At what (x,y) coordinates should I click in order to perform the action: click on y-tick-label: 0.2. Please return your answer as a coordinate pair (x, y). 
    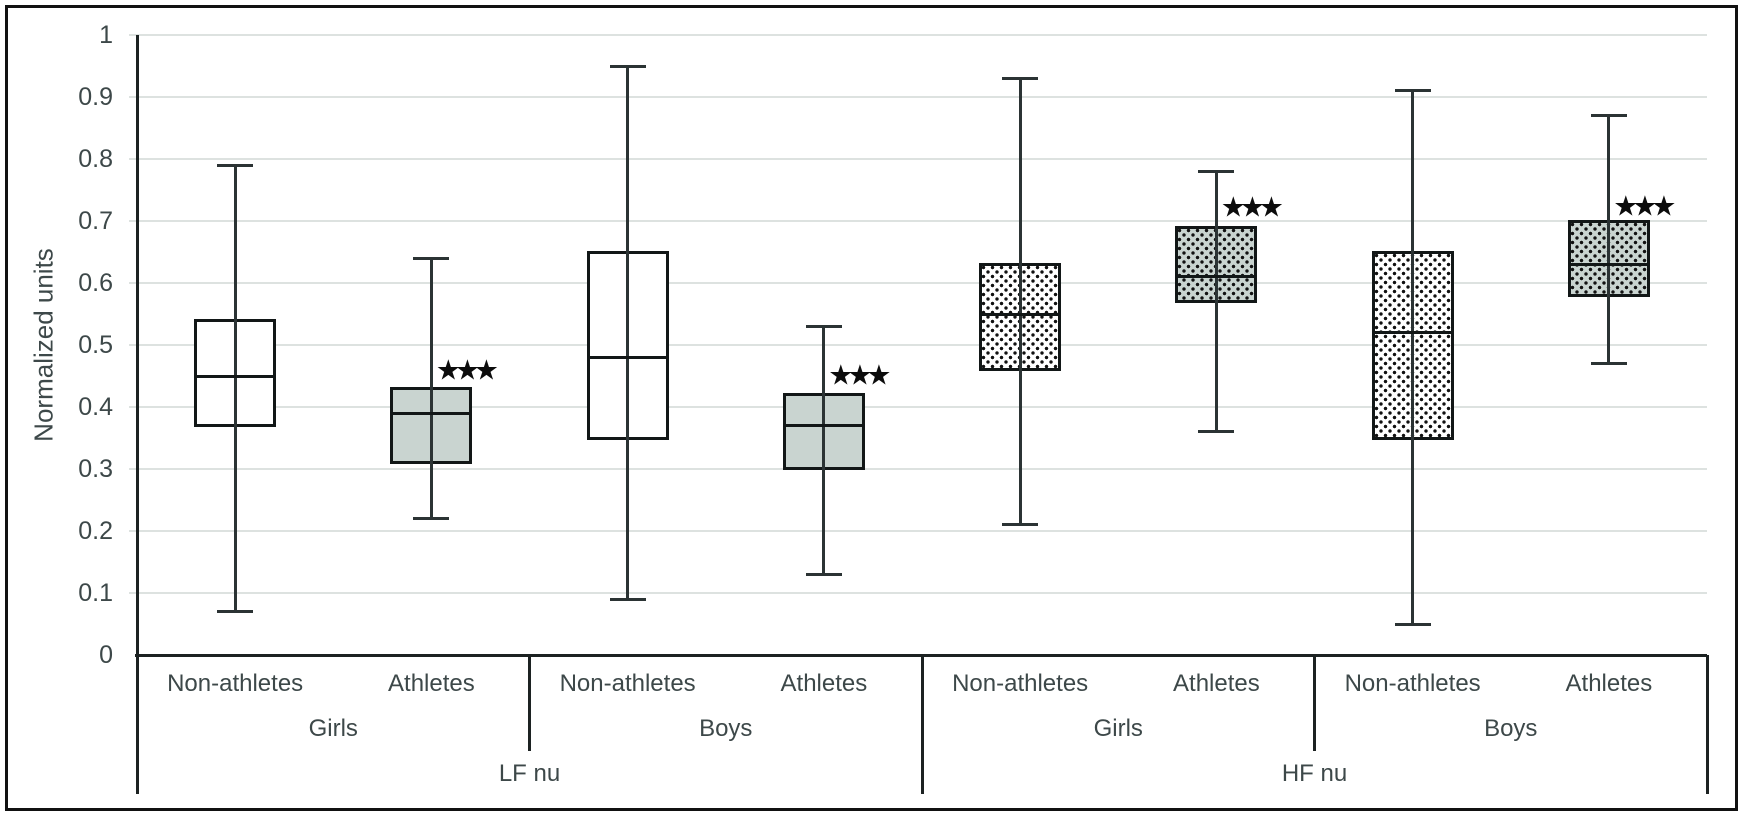
    Looking at the image, I should click on (95, 531).